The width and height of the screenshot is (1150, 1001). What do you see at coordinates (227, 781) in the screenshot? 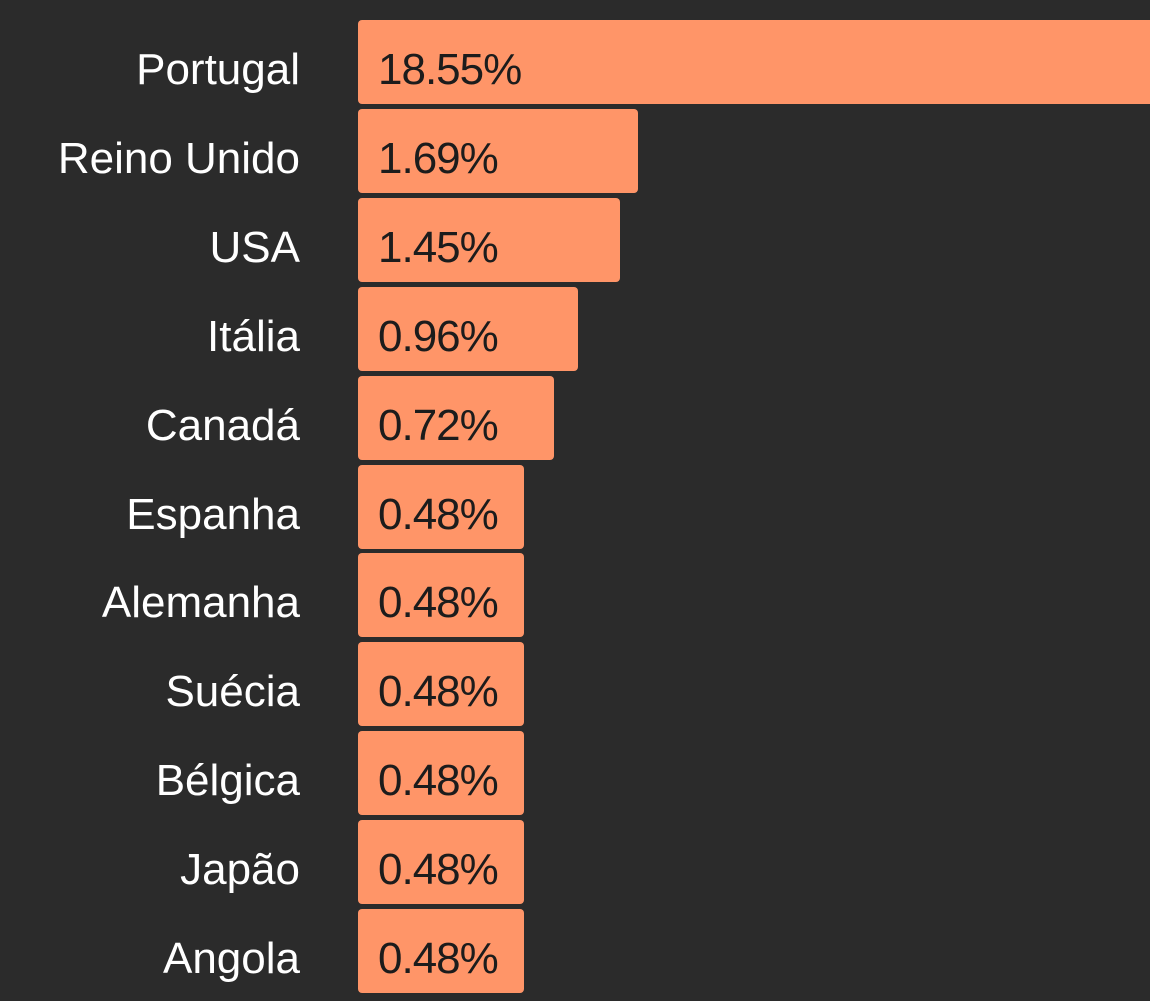
I see `category-label: Bélgica` at bounding box center [227, 781].